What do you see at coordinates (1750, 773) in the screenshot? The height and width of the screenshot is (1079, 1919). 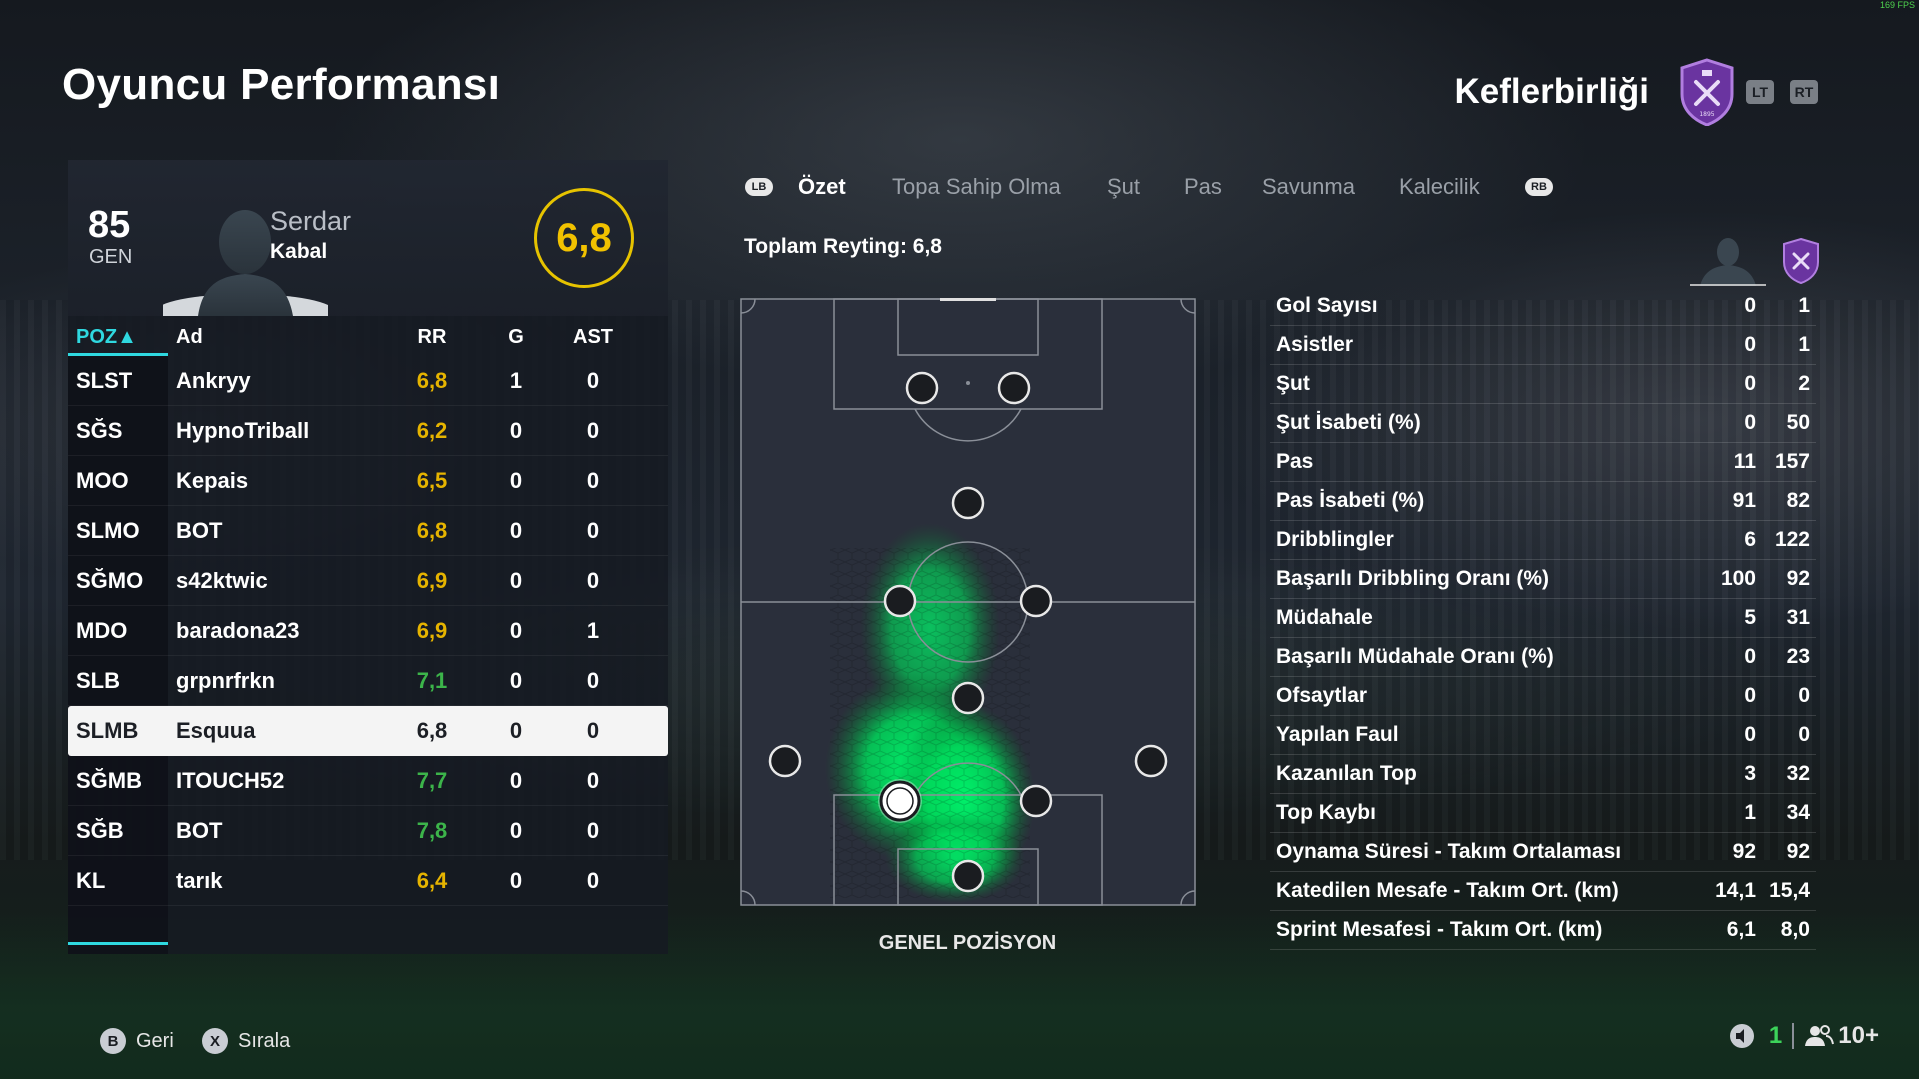 I see `stat-player-value: 3` at bounding box center [1750, 773].